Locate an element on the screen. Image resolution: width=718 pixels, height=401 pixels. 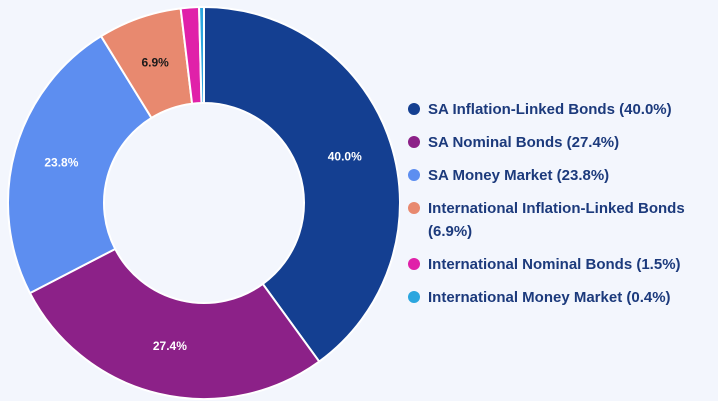
legend-label: SA Inflation-Linked Bonds (40.0%) is located at coordinates (550, 109).